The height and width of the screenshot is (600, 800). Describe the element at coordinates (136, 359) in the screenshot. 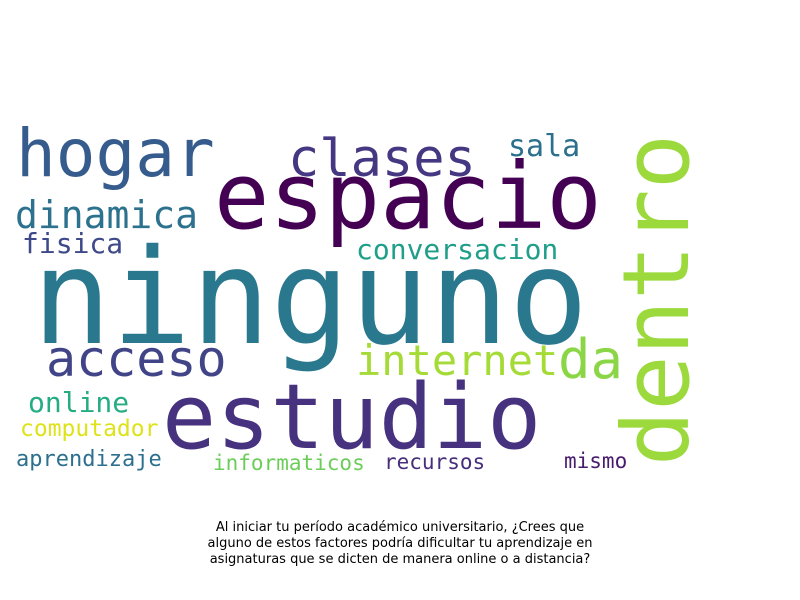

I see `word-acceso: acceso` at that location.